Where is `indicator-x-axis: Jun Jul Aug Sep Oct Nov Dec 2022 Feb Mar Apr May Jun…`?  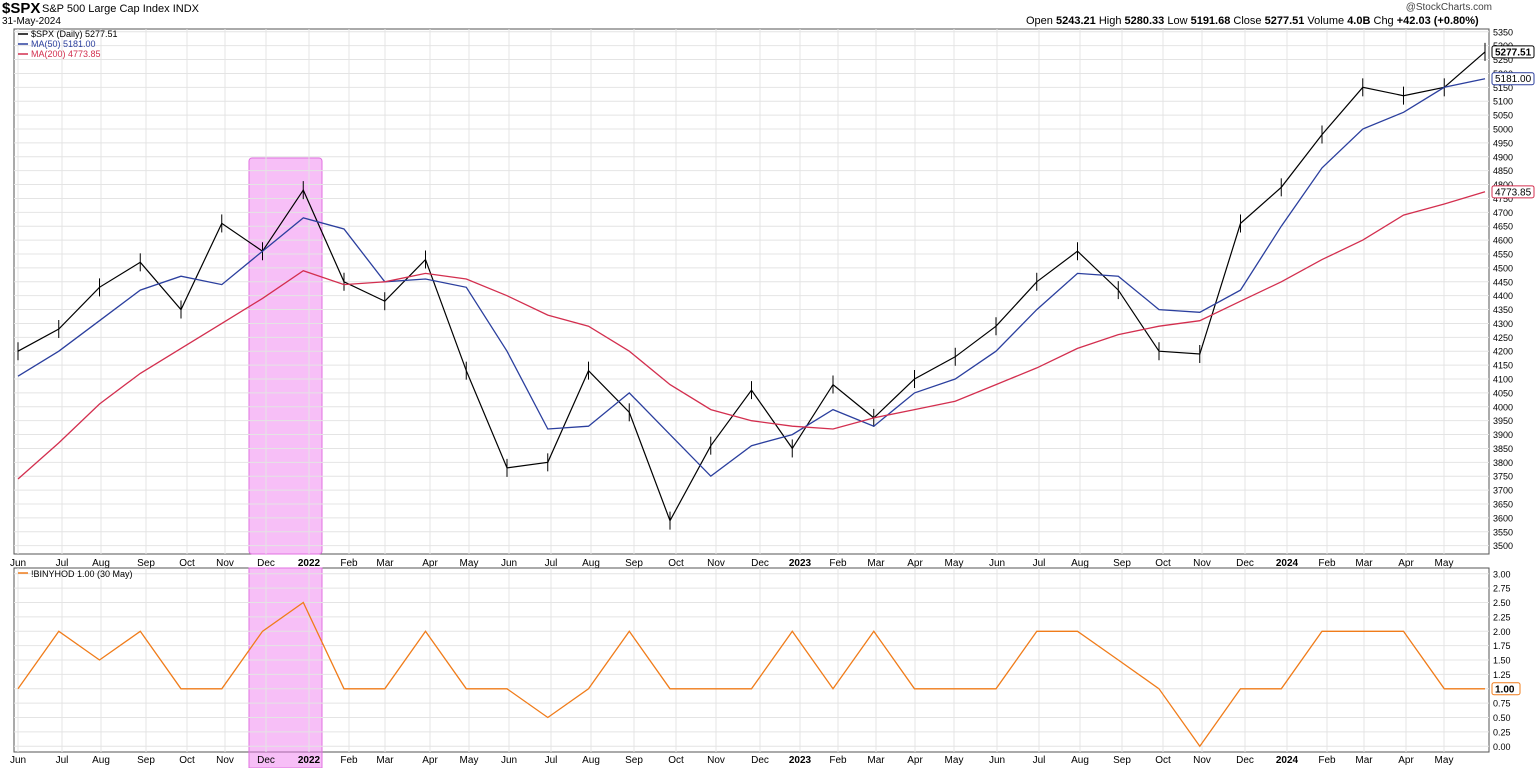
indicator-x-axis: Jun Jul Aug Sep Oct Nov Dec 2022 Feb Mar Apr May Jun… is located at coordinates (732, 760).